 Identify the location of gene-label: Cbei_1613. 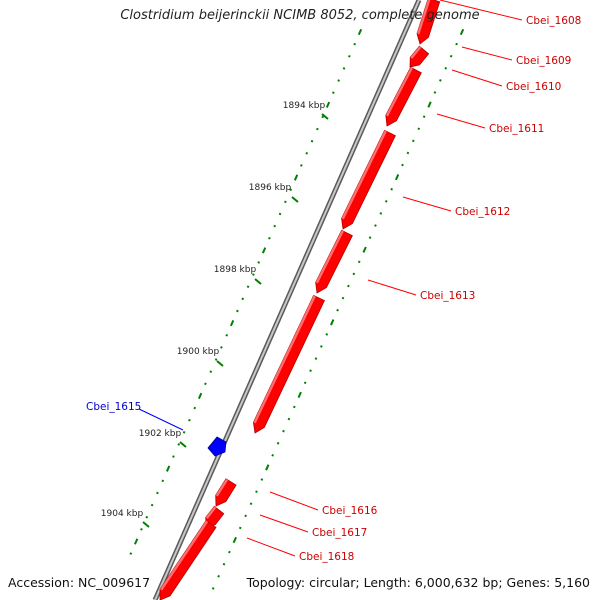
(447, 296).